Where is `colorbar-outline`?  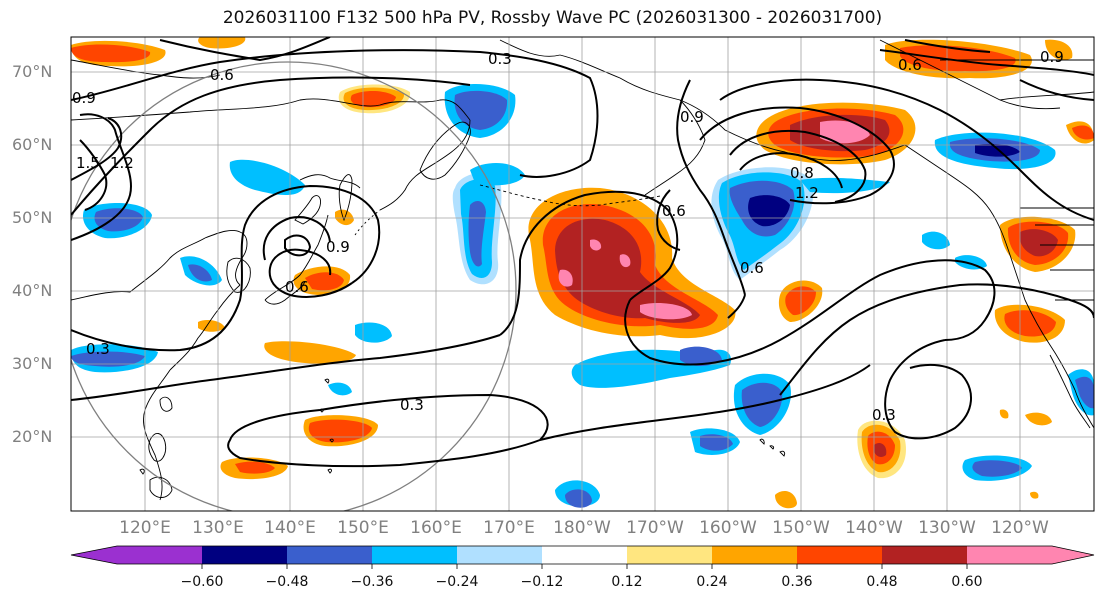 colorbar-outline is located at coordinates (582, 555).